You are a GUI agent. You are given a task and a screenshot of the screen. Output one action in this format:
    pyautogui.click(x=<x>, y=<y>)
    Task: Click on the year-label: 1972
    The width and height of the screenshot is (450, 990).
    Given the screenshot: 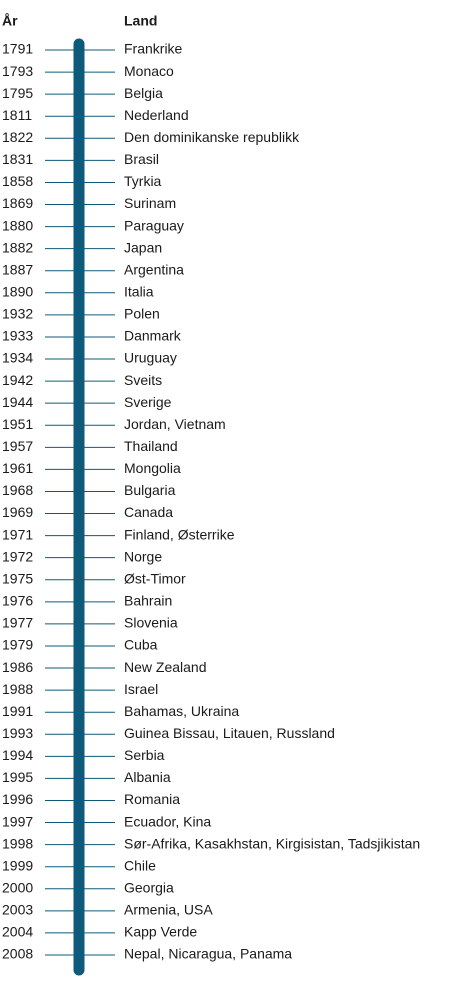 What is the action you would take?
    pyautogui.click(x=17, y=556)
    